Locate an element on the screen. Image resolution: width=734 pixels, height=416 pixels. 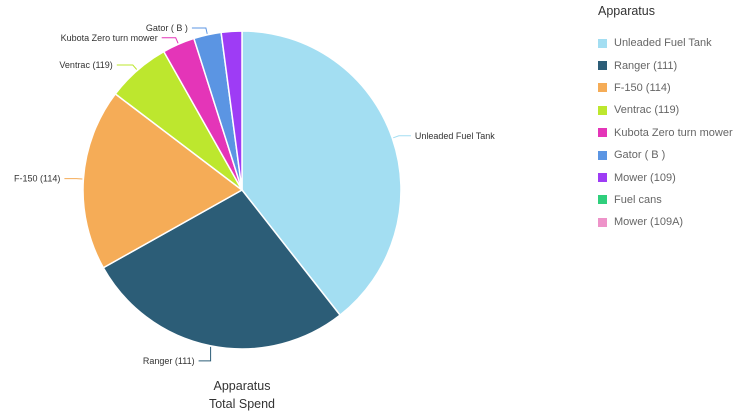
legend-label: Fuel cans is located at coordinates (638, 199).